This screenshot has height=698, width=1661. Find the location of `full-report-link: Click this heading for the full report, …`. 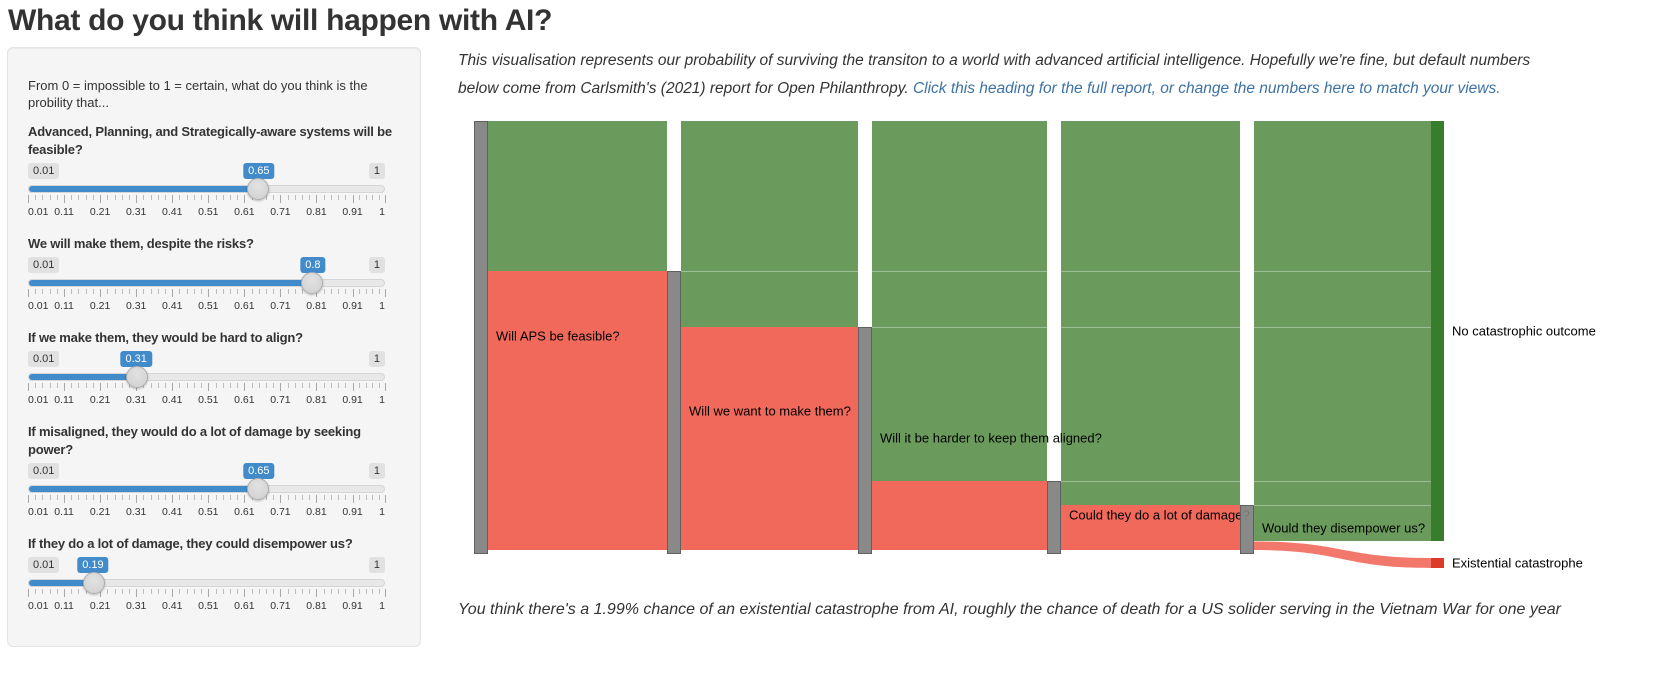

full-report-link: Click this heading for the full report, … is located at coordinates (1206, 88).